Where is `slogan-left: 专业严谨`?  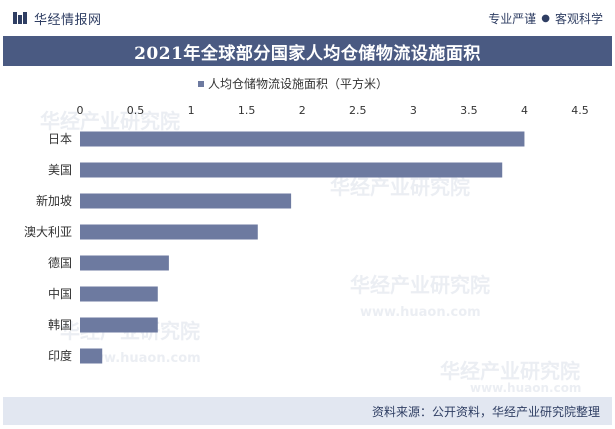 slogan-left: 专业严谨 is located at coordinates (512, 19).